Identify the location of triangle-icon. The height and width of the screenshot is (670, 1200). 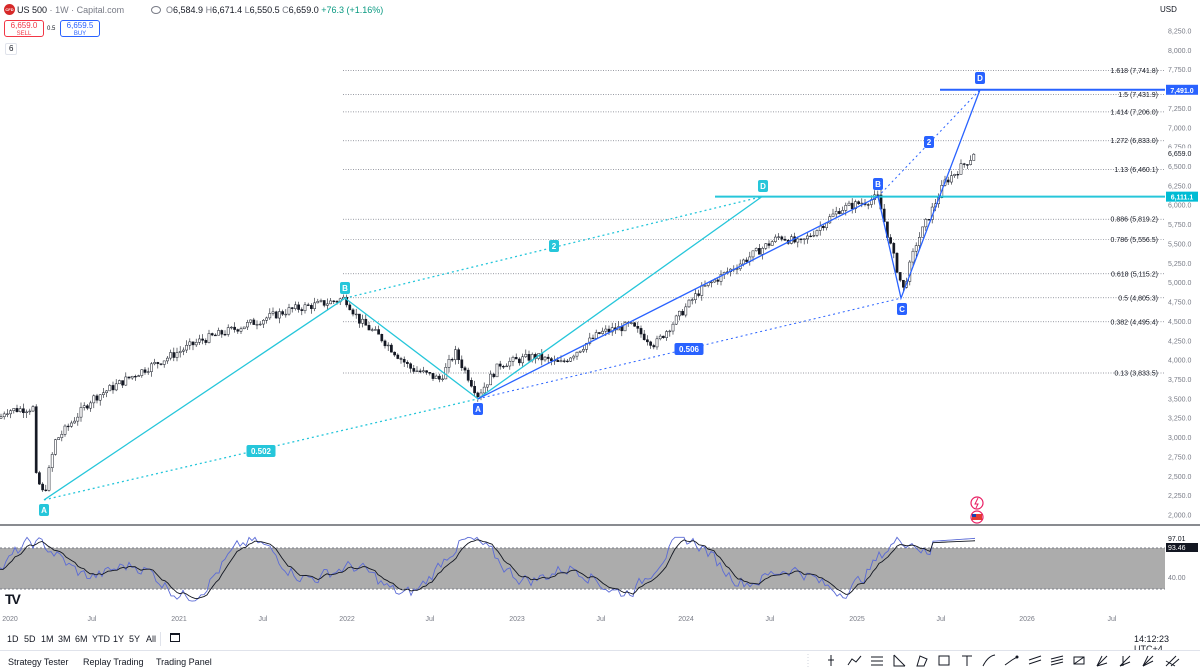
(899, 660).